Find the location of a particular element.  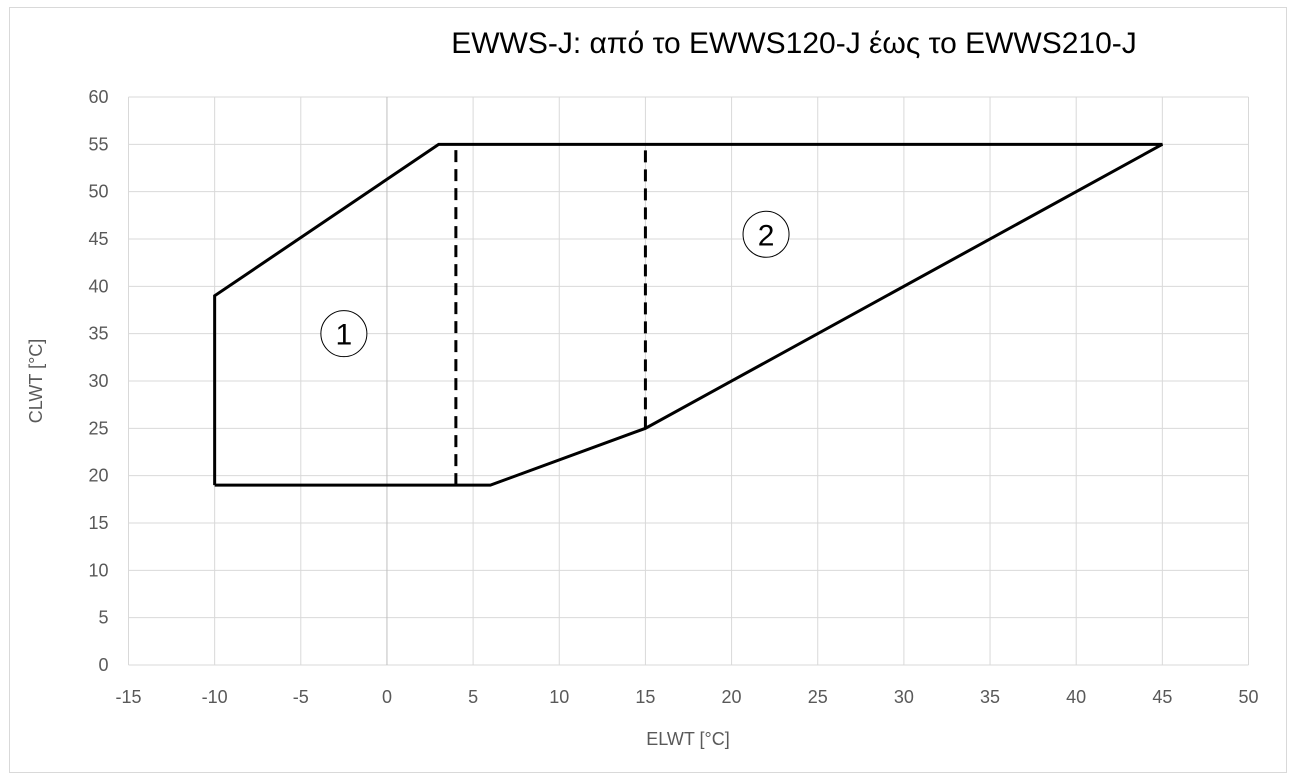

y-tick-label: 10 is located at coordinates (98, 570).